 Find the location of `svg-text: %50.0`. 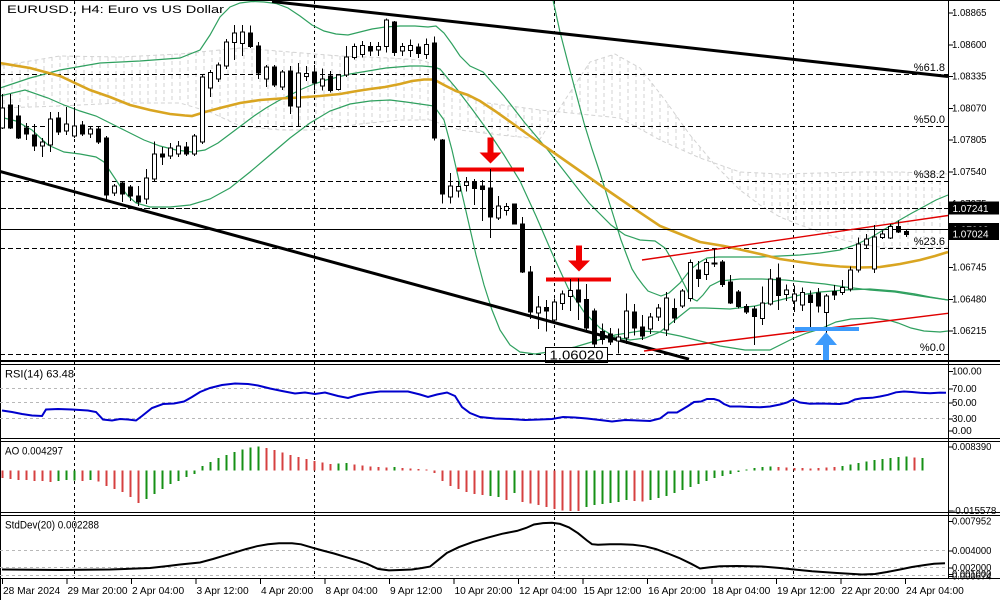

svg-text: %50.0 is located at coordinates (929, 120).